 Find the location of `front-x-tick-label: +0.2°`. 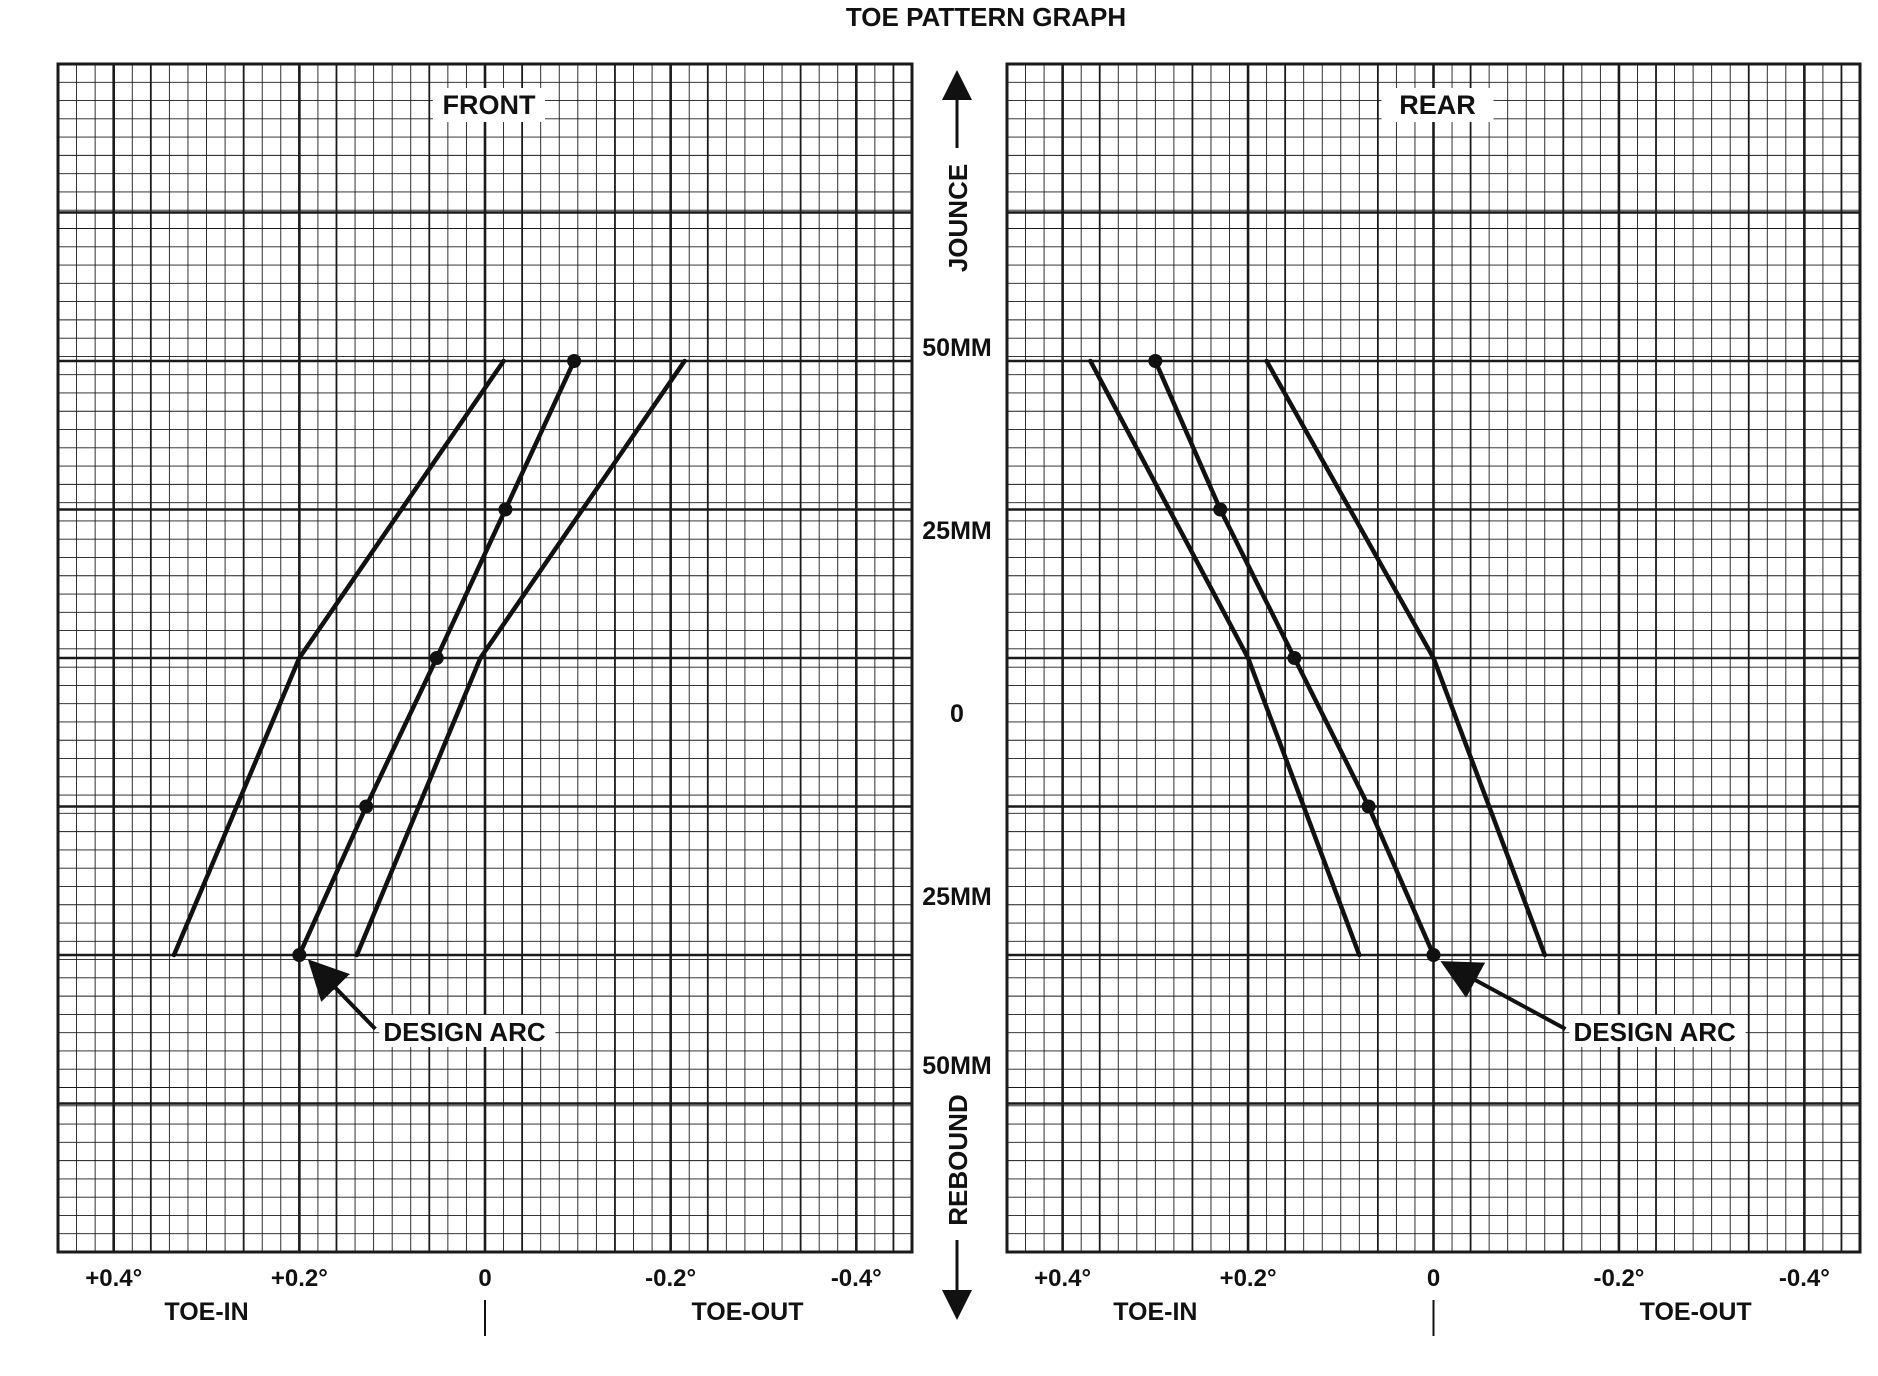

front-x-tick-label: +0.2° is located at coordinates (299, 1278).